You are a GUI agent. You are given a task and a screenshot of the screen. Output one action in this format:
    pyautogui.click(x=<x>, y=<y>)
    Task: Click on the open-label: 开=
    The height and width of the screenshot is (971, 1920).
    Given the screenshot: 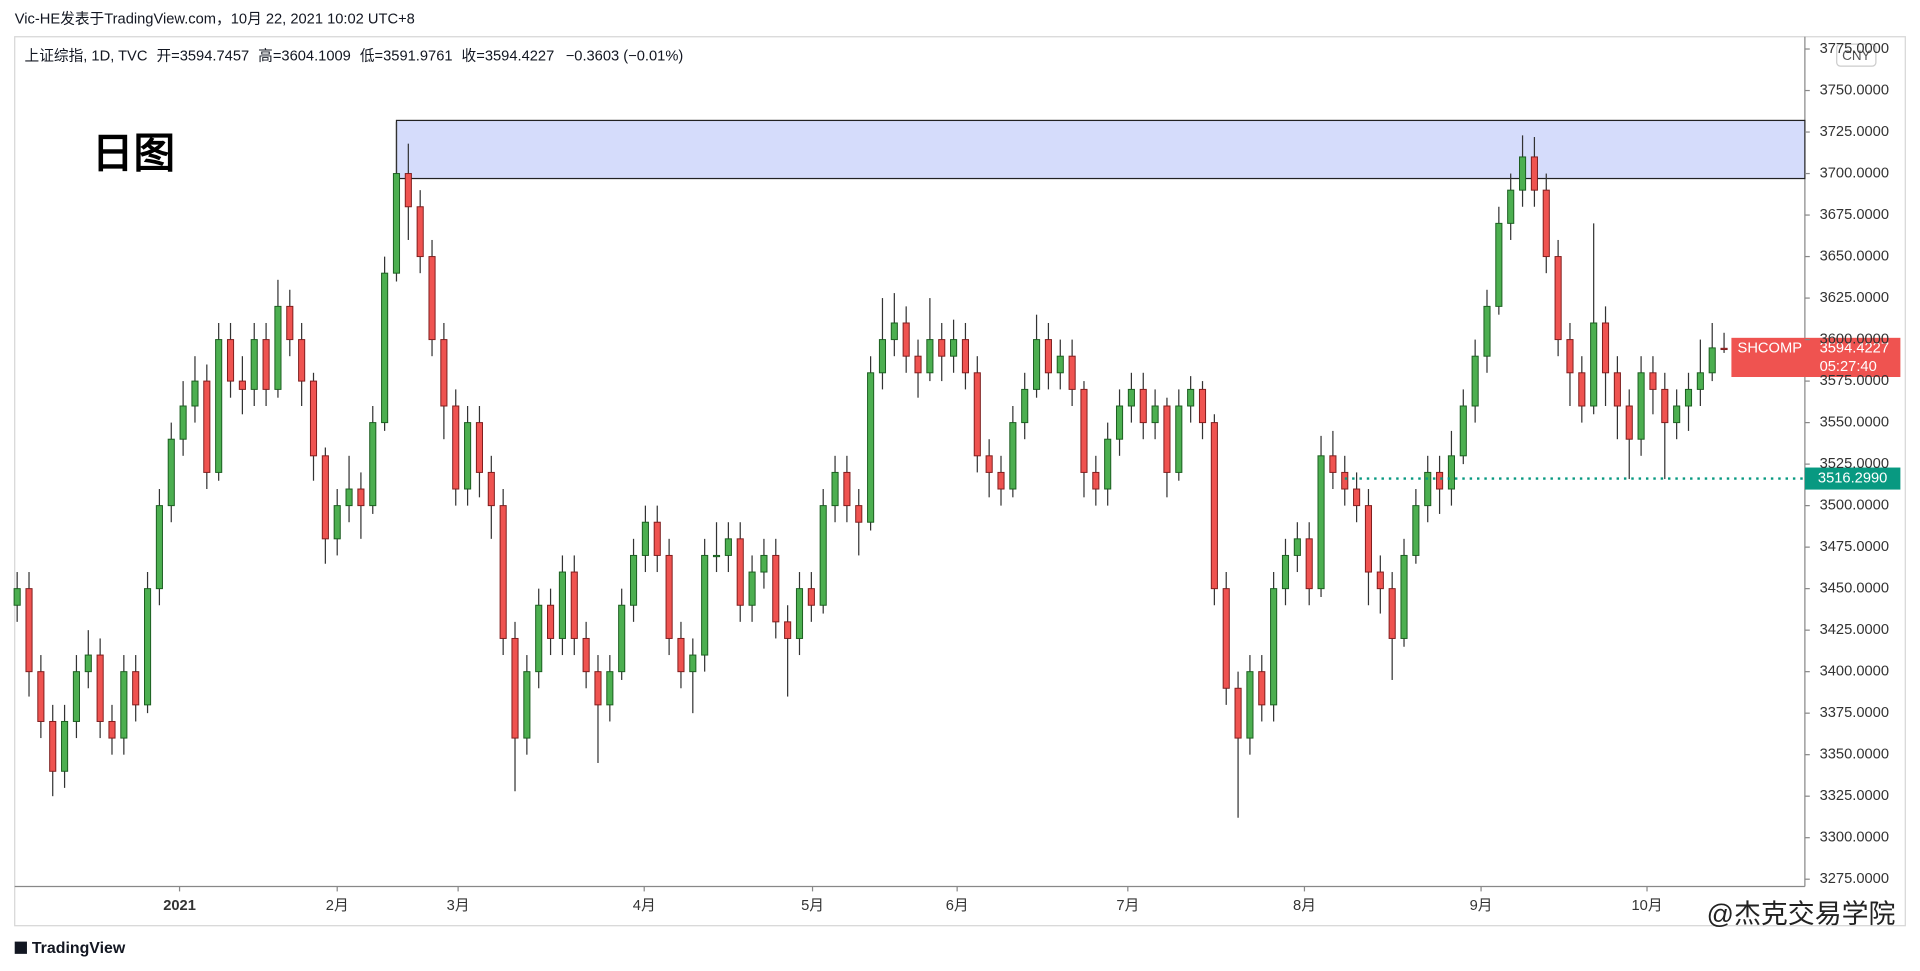 What is the action you would take?
    pyautogui.click(x=167, y=56)
    